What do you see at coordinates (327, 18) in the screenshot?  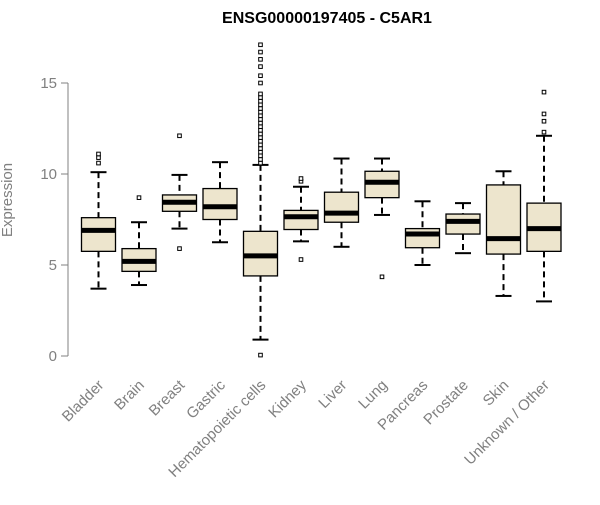 I see `chart-title: ENSG00000197405 - C5AR1` at bounding box center [327, 18].